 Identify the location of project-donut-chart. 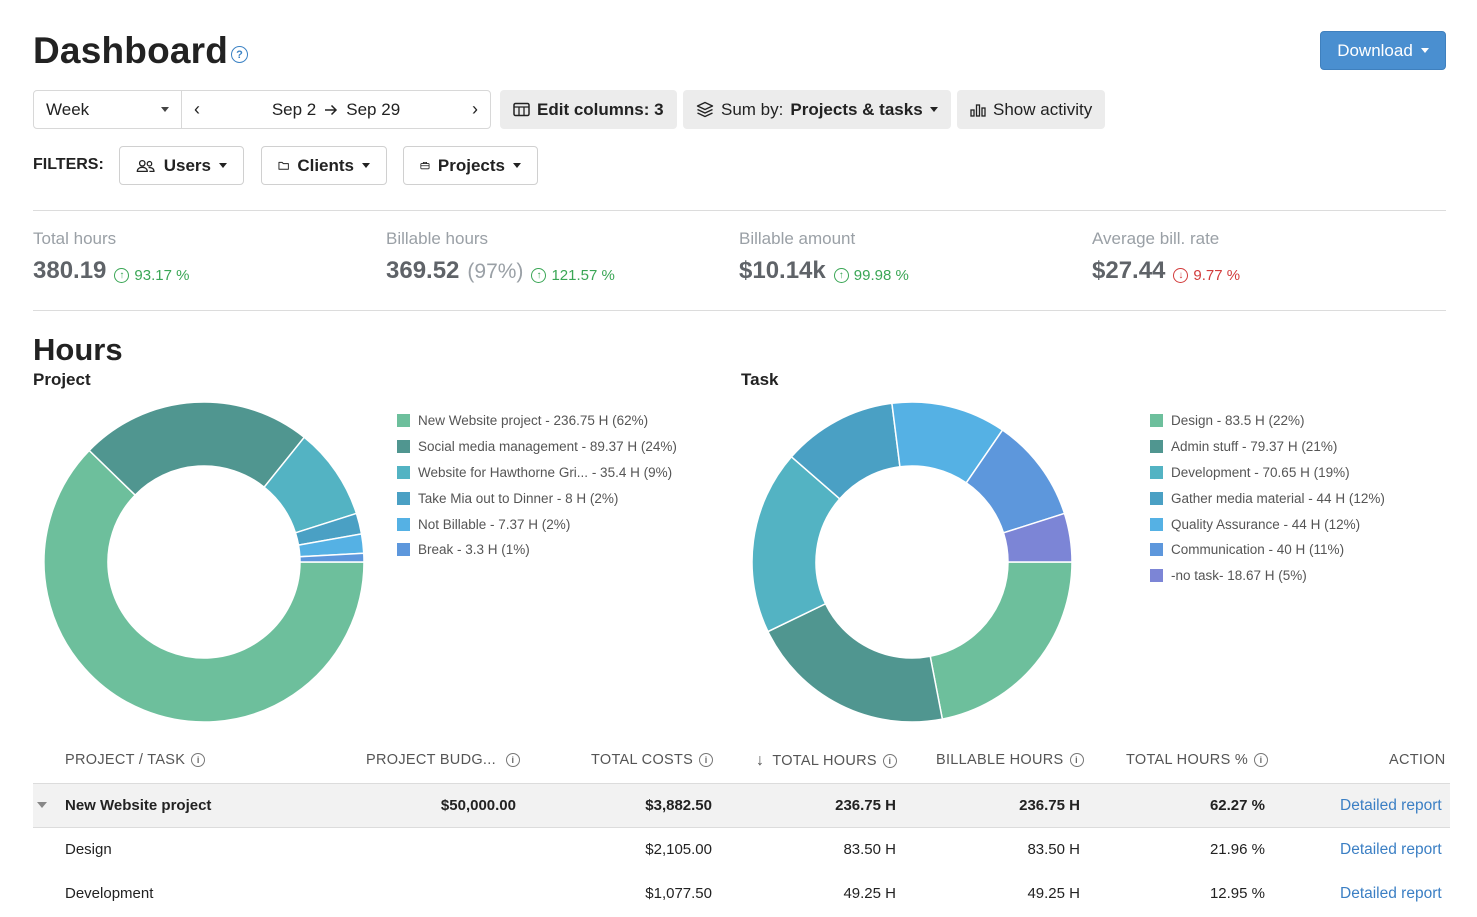
(204, 562).